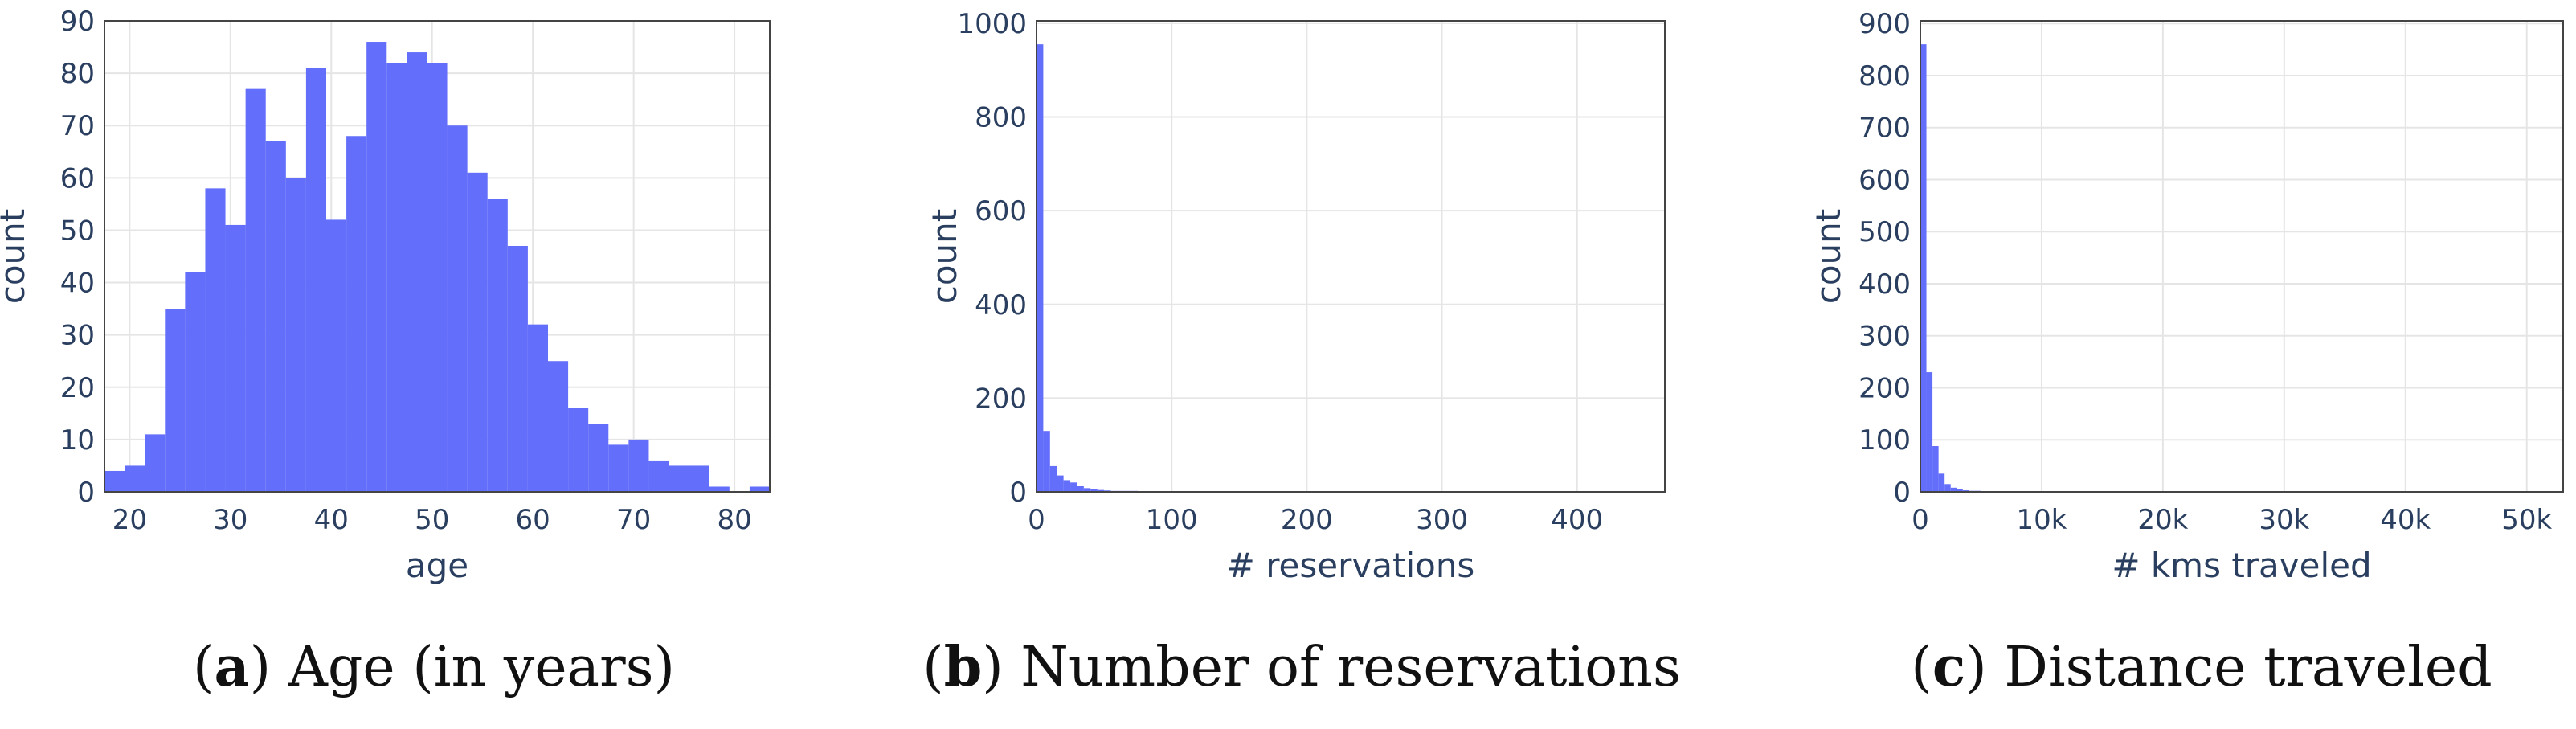 The width and height of the screenshot is (2576, 729). I want to click on x-tick-label: 400, so click(1577, 520).